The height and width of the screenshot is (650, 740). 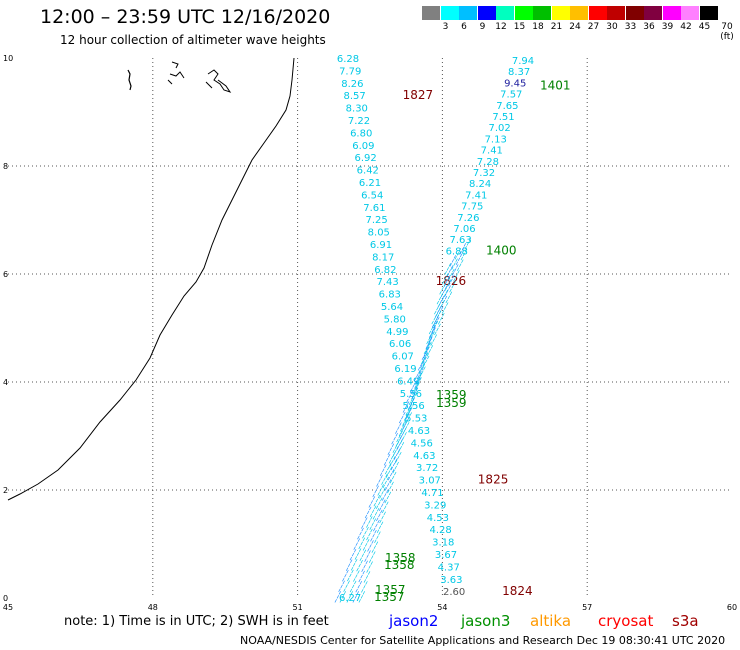 What do you see at coordinates (442, 607) in the screenshot?
I see `x-tick-label: 54` at bounding box center [442, 607].